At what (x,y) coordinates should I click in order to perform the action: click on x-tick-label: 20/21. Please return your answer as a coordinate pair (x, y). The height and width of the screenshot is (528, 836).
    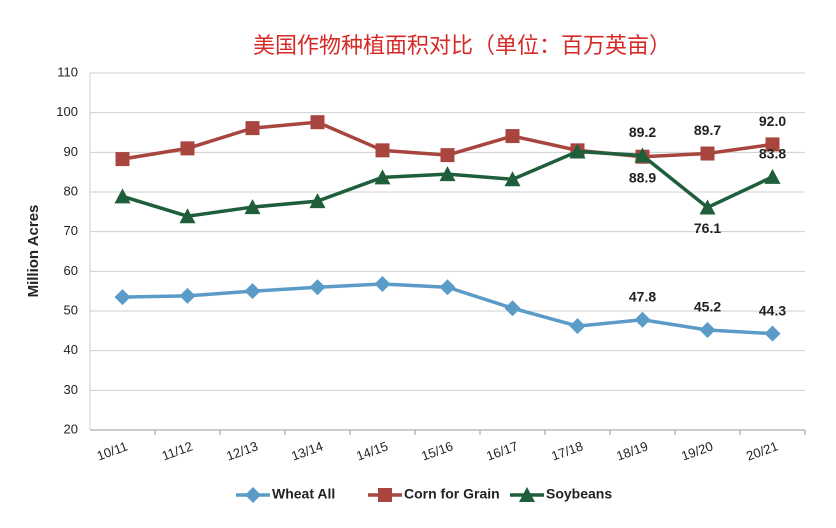
    Looking at the image, I should click on (762, 450).